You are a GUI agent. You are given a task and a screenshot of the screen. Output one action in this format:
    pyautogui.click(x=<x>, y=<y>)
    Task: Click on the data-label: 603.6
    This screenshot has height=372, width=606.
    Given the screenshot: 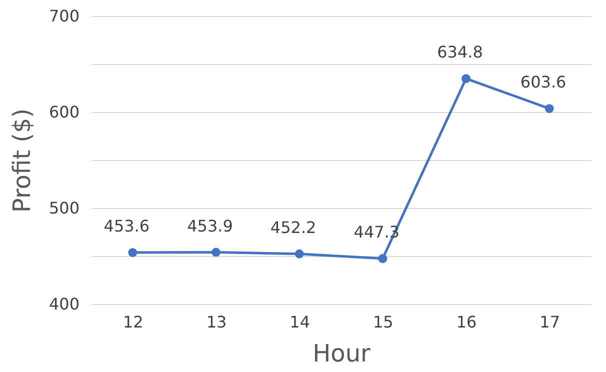 What is the action you would take?
    pyautogui.click(x=543, y=82)
    